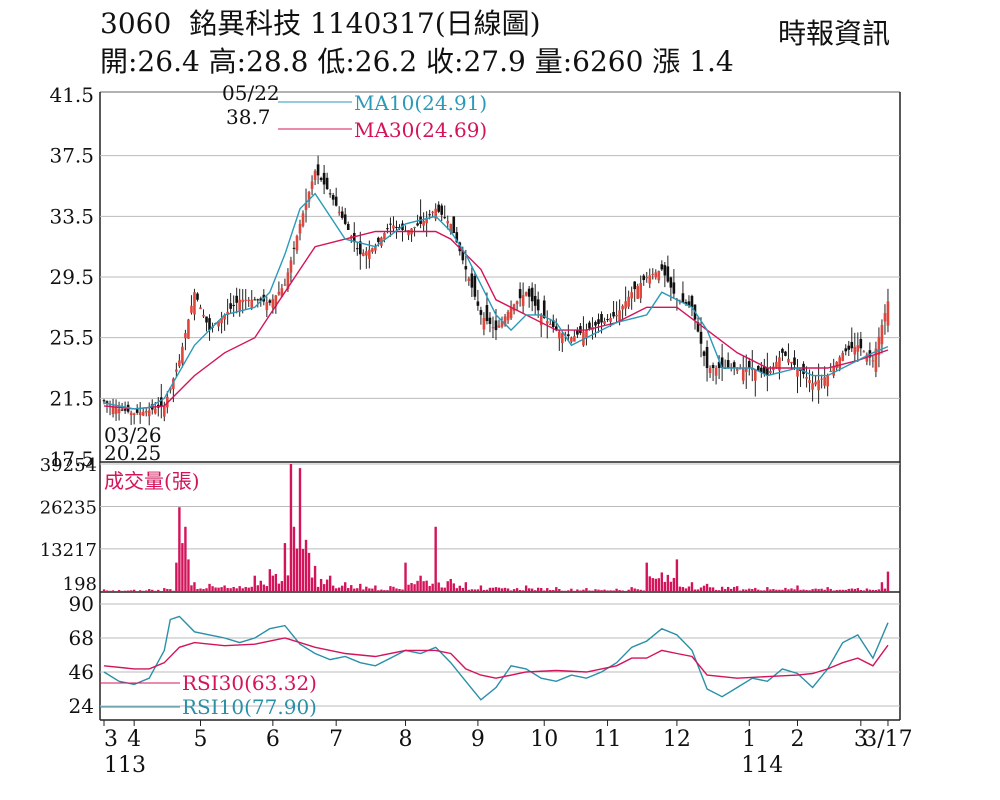 This screenshot has height=800, width=1000. Describe the element at coordinates (81, 672) in the screenshot. I see `rsi-tick-label: 46` at that location.